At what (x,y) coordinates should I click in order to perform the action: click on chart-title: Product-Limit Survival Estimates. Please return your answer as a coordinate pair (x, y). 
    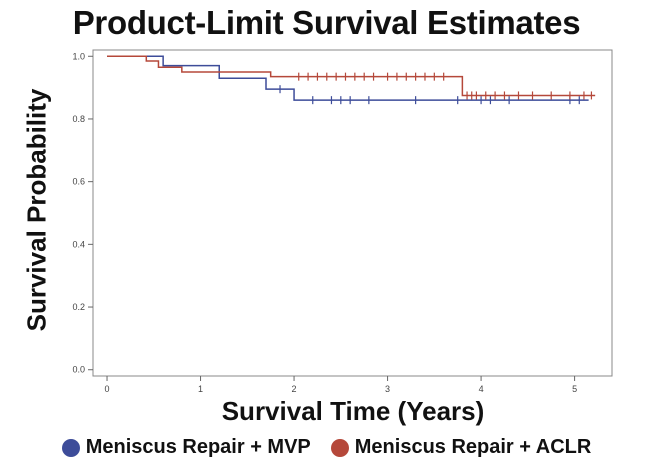
    Looking at the image, I should click on (326, 22).